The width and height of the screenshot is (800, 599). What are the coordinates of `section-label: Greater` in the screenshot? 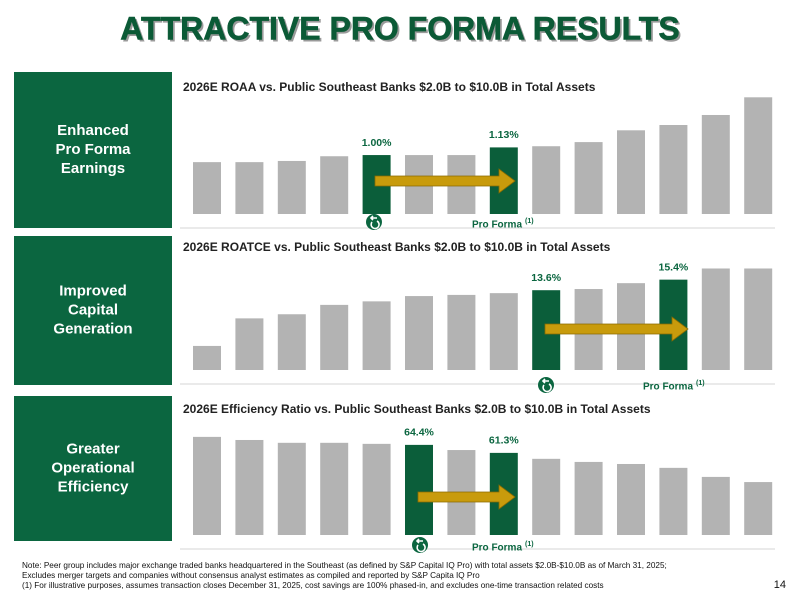 It's located at (93, 448).